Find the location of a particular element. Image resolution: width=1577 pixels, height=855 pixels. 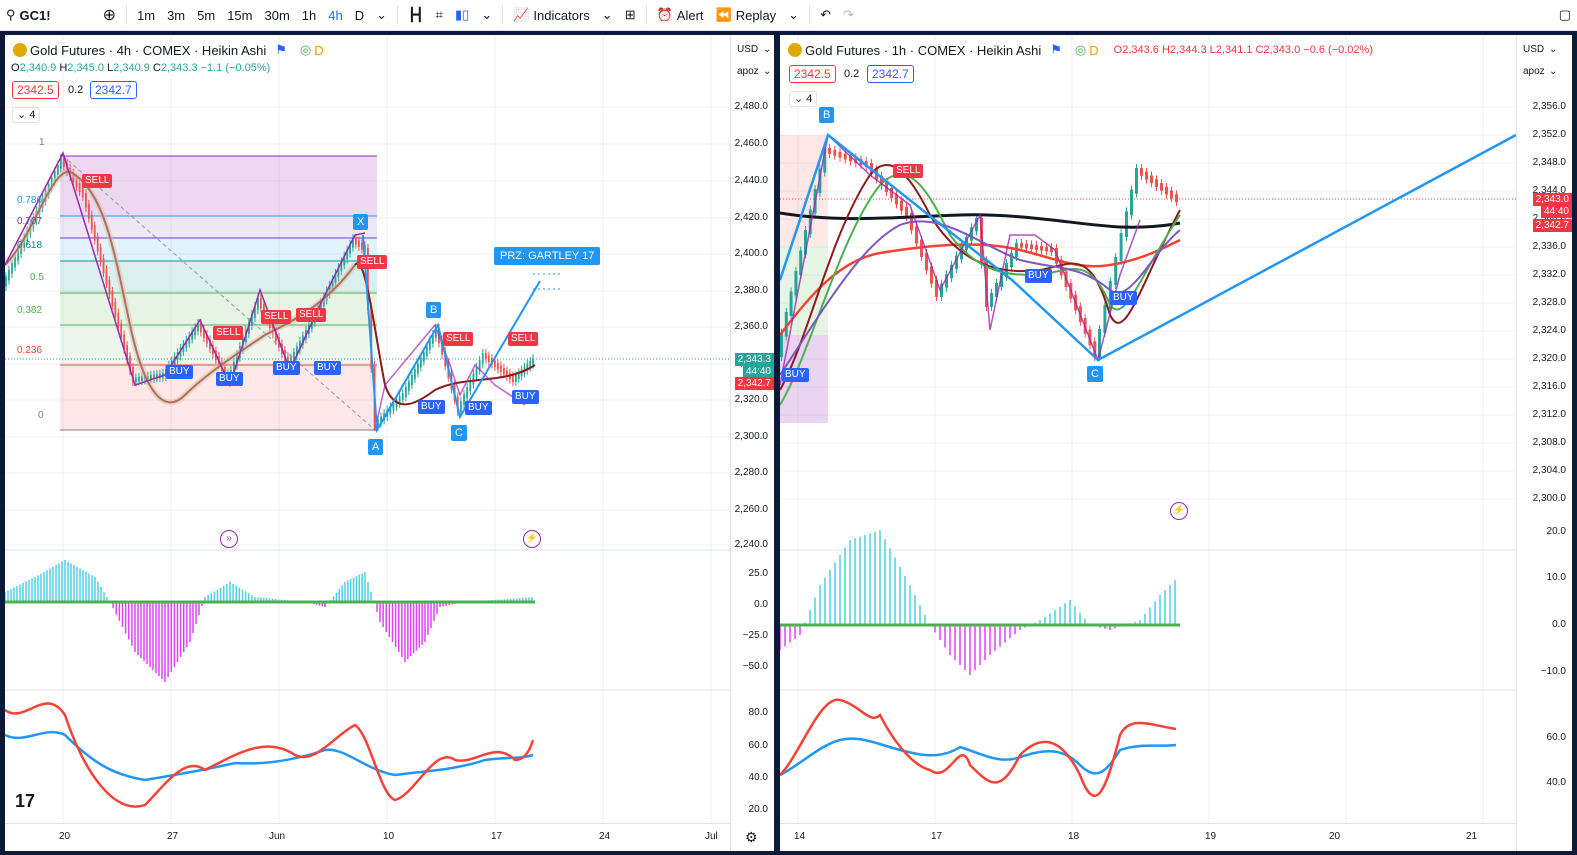

redo-button: ↷ is located at coordinates (848, 15).